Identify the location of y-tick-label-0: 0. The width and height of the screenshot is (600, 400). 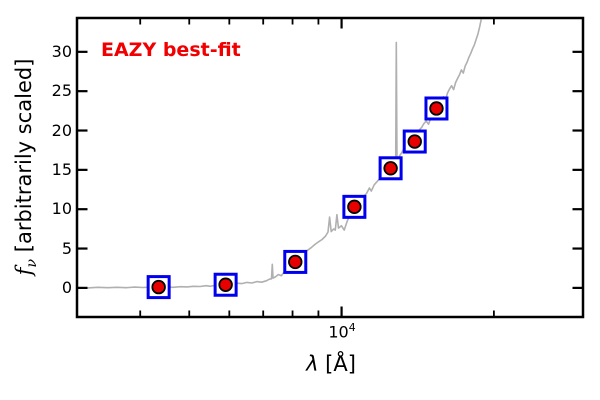
(66, 287).